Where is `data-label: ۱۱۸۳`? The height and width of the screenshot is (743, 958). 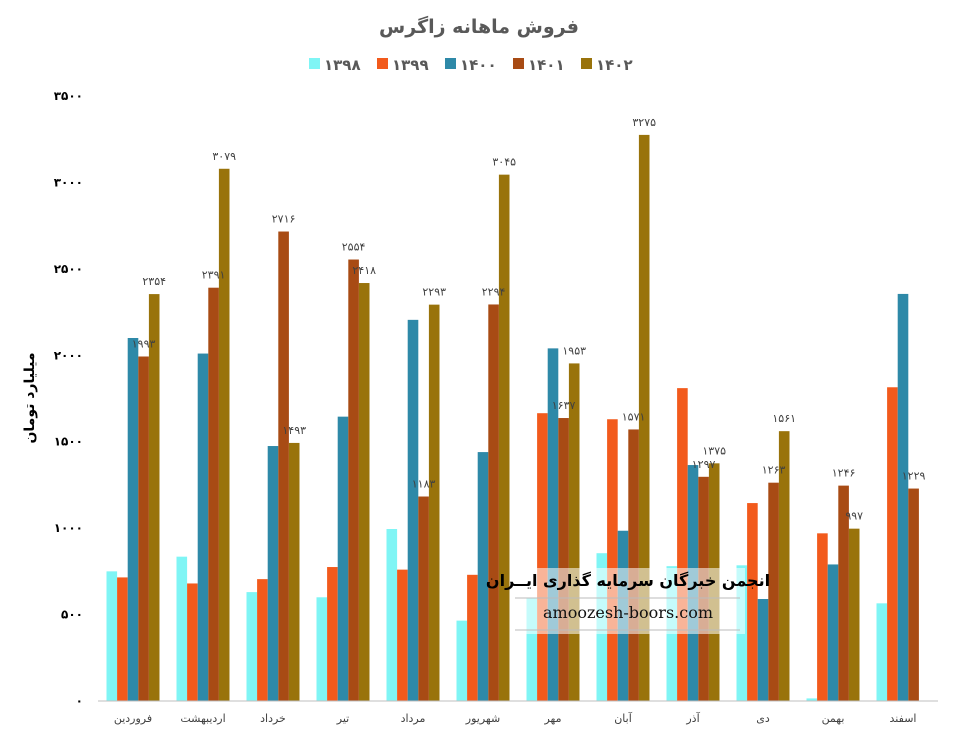
data-label: ۱۱۸۳ is located at coordinates (424, 484).